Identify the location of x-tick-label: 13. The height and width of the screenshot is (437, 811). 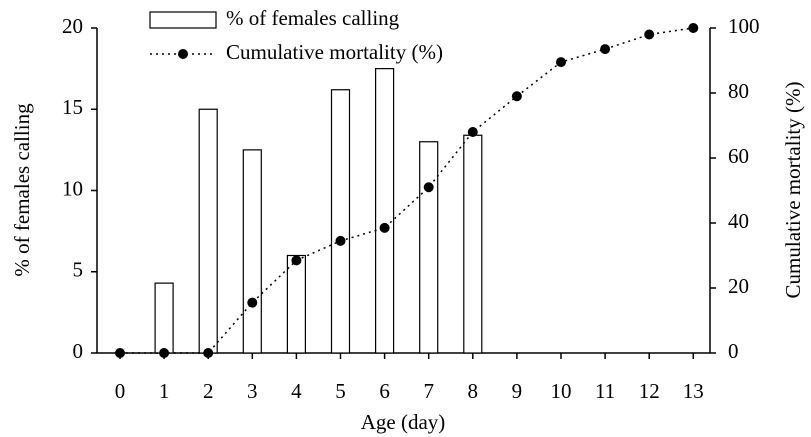
(693, 391).